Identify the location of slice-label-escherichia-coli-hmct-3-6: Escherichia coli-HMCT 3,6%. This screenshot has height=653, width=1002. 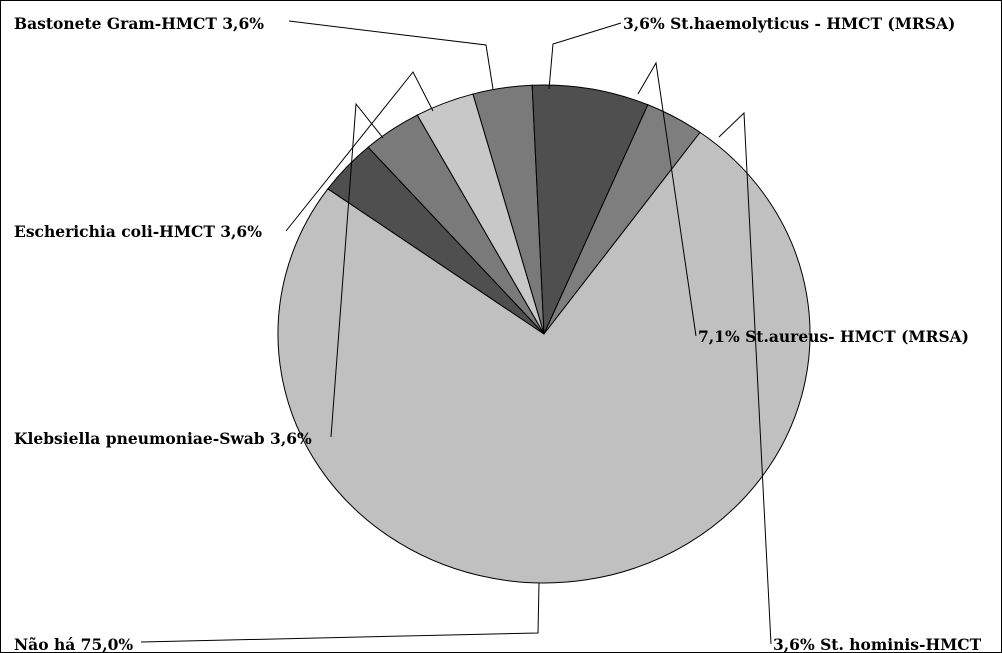
(138, 231).